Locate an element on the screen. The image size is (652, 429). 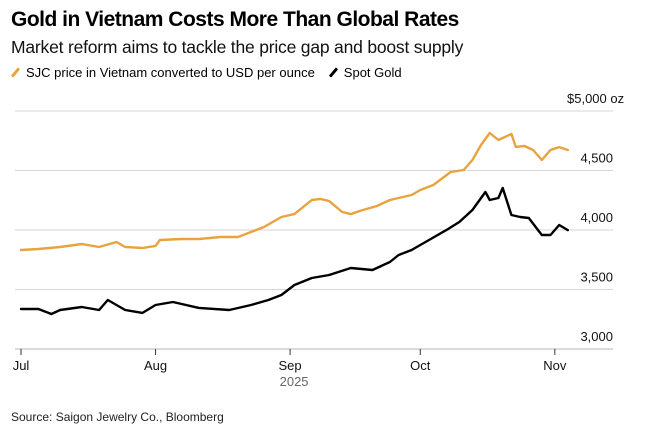
x-tick-label: Oct is located at coordinates (420, 365).